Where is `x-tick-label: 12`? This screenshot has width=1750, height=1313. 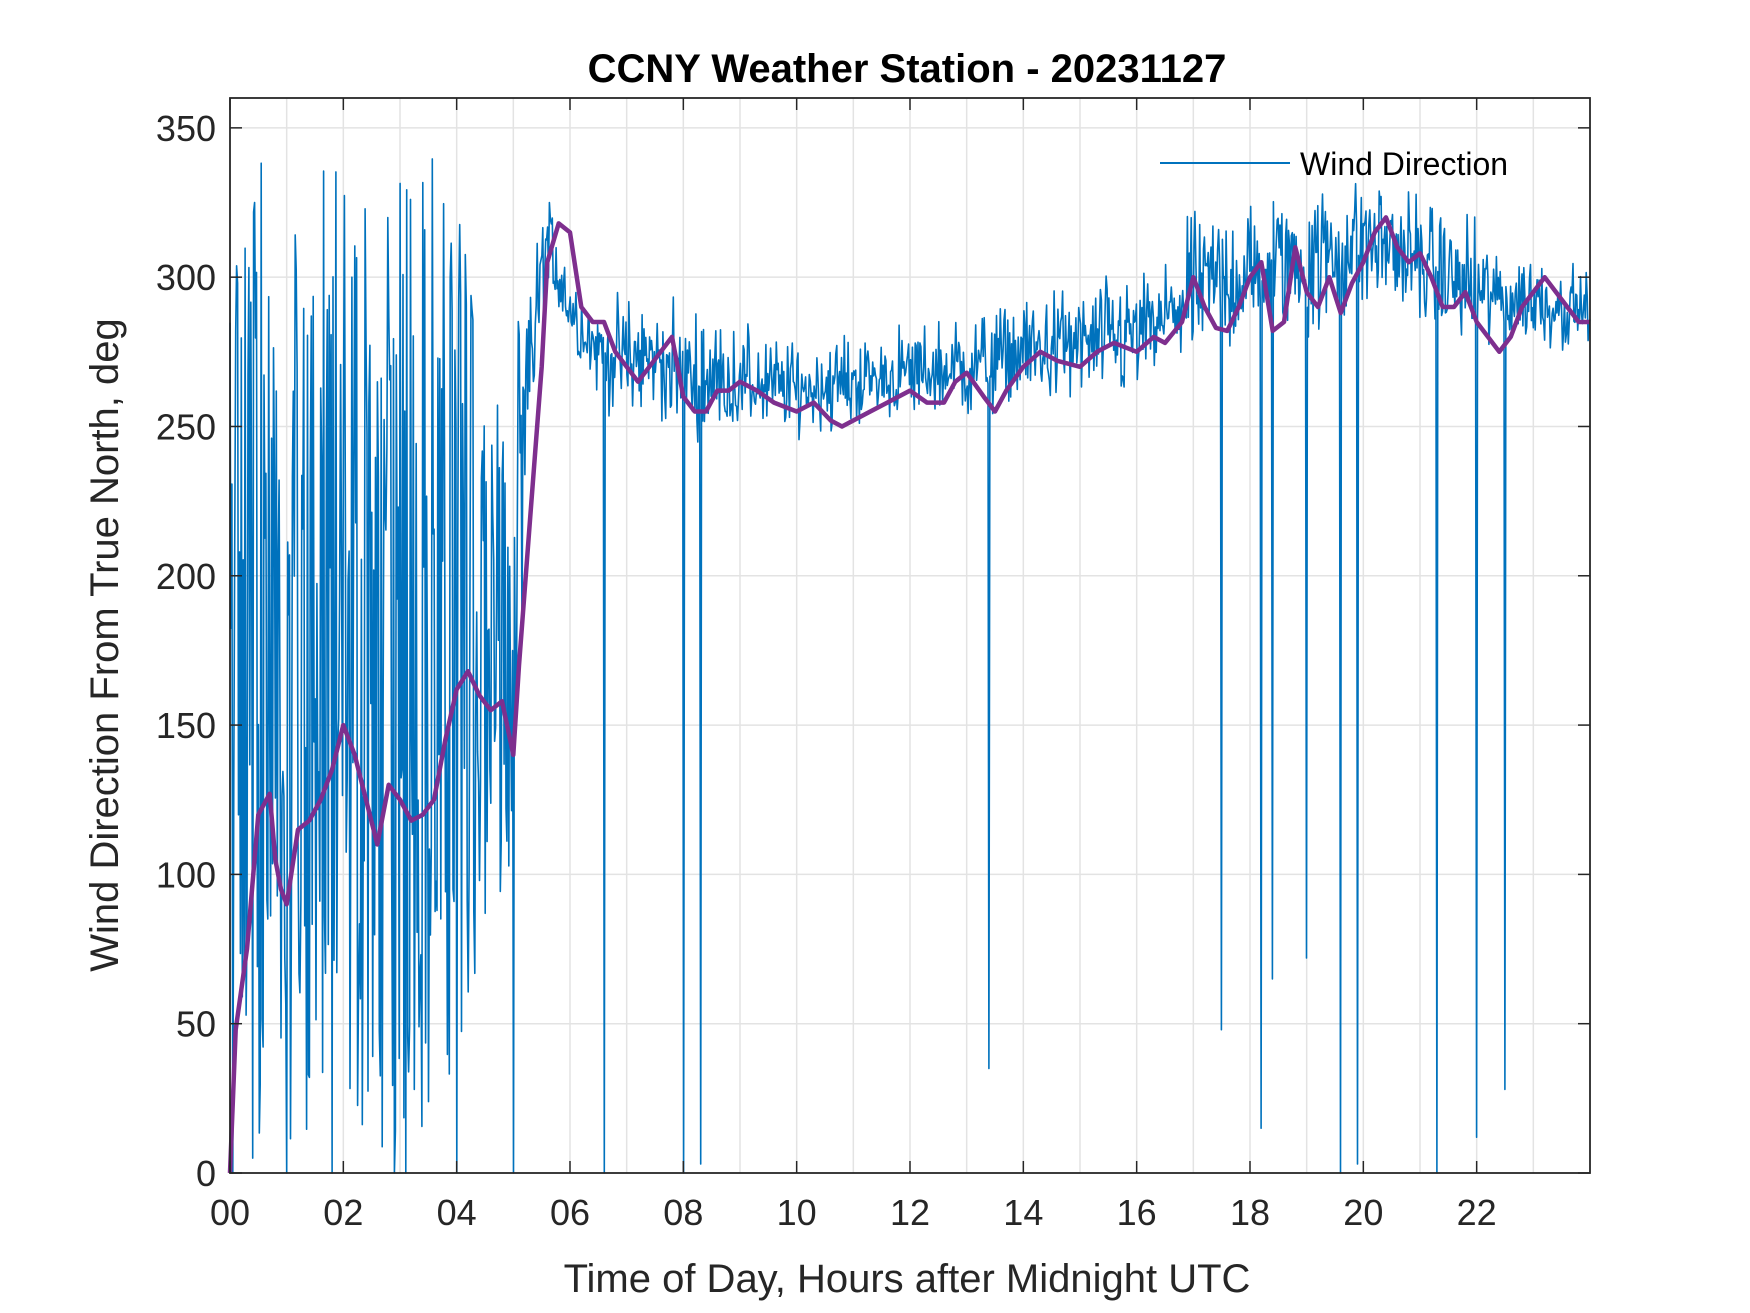 x-tick-label: 12 is located at coordinates (910, 1212).